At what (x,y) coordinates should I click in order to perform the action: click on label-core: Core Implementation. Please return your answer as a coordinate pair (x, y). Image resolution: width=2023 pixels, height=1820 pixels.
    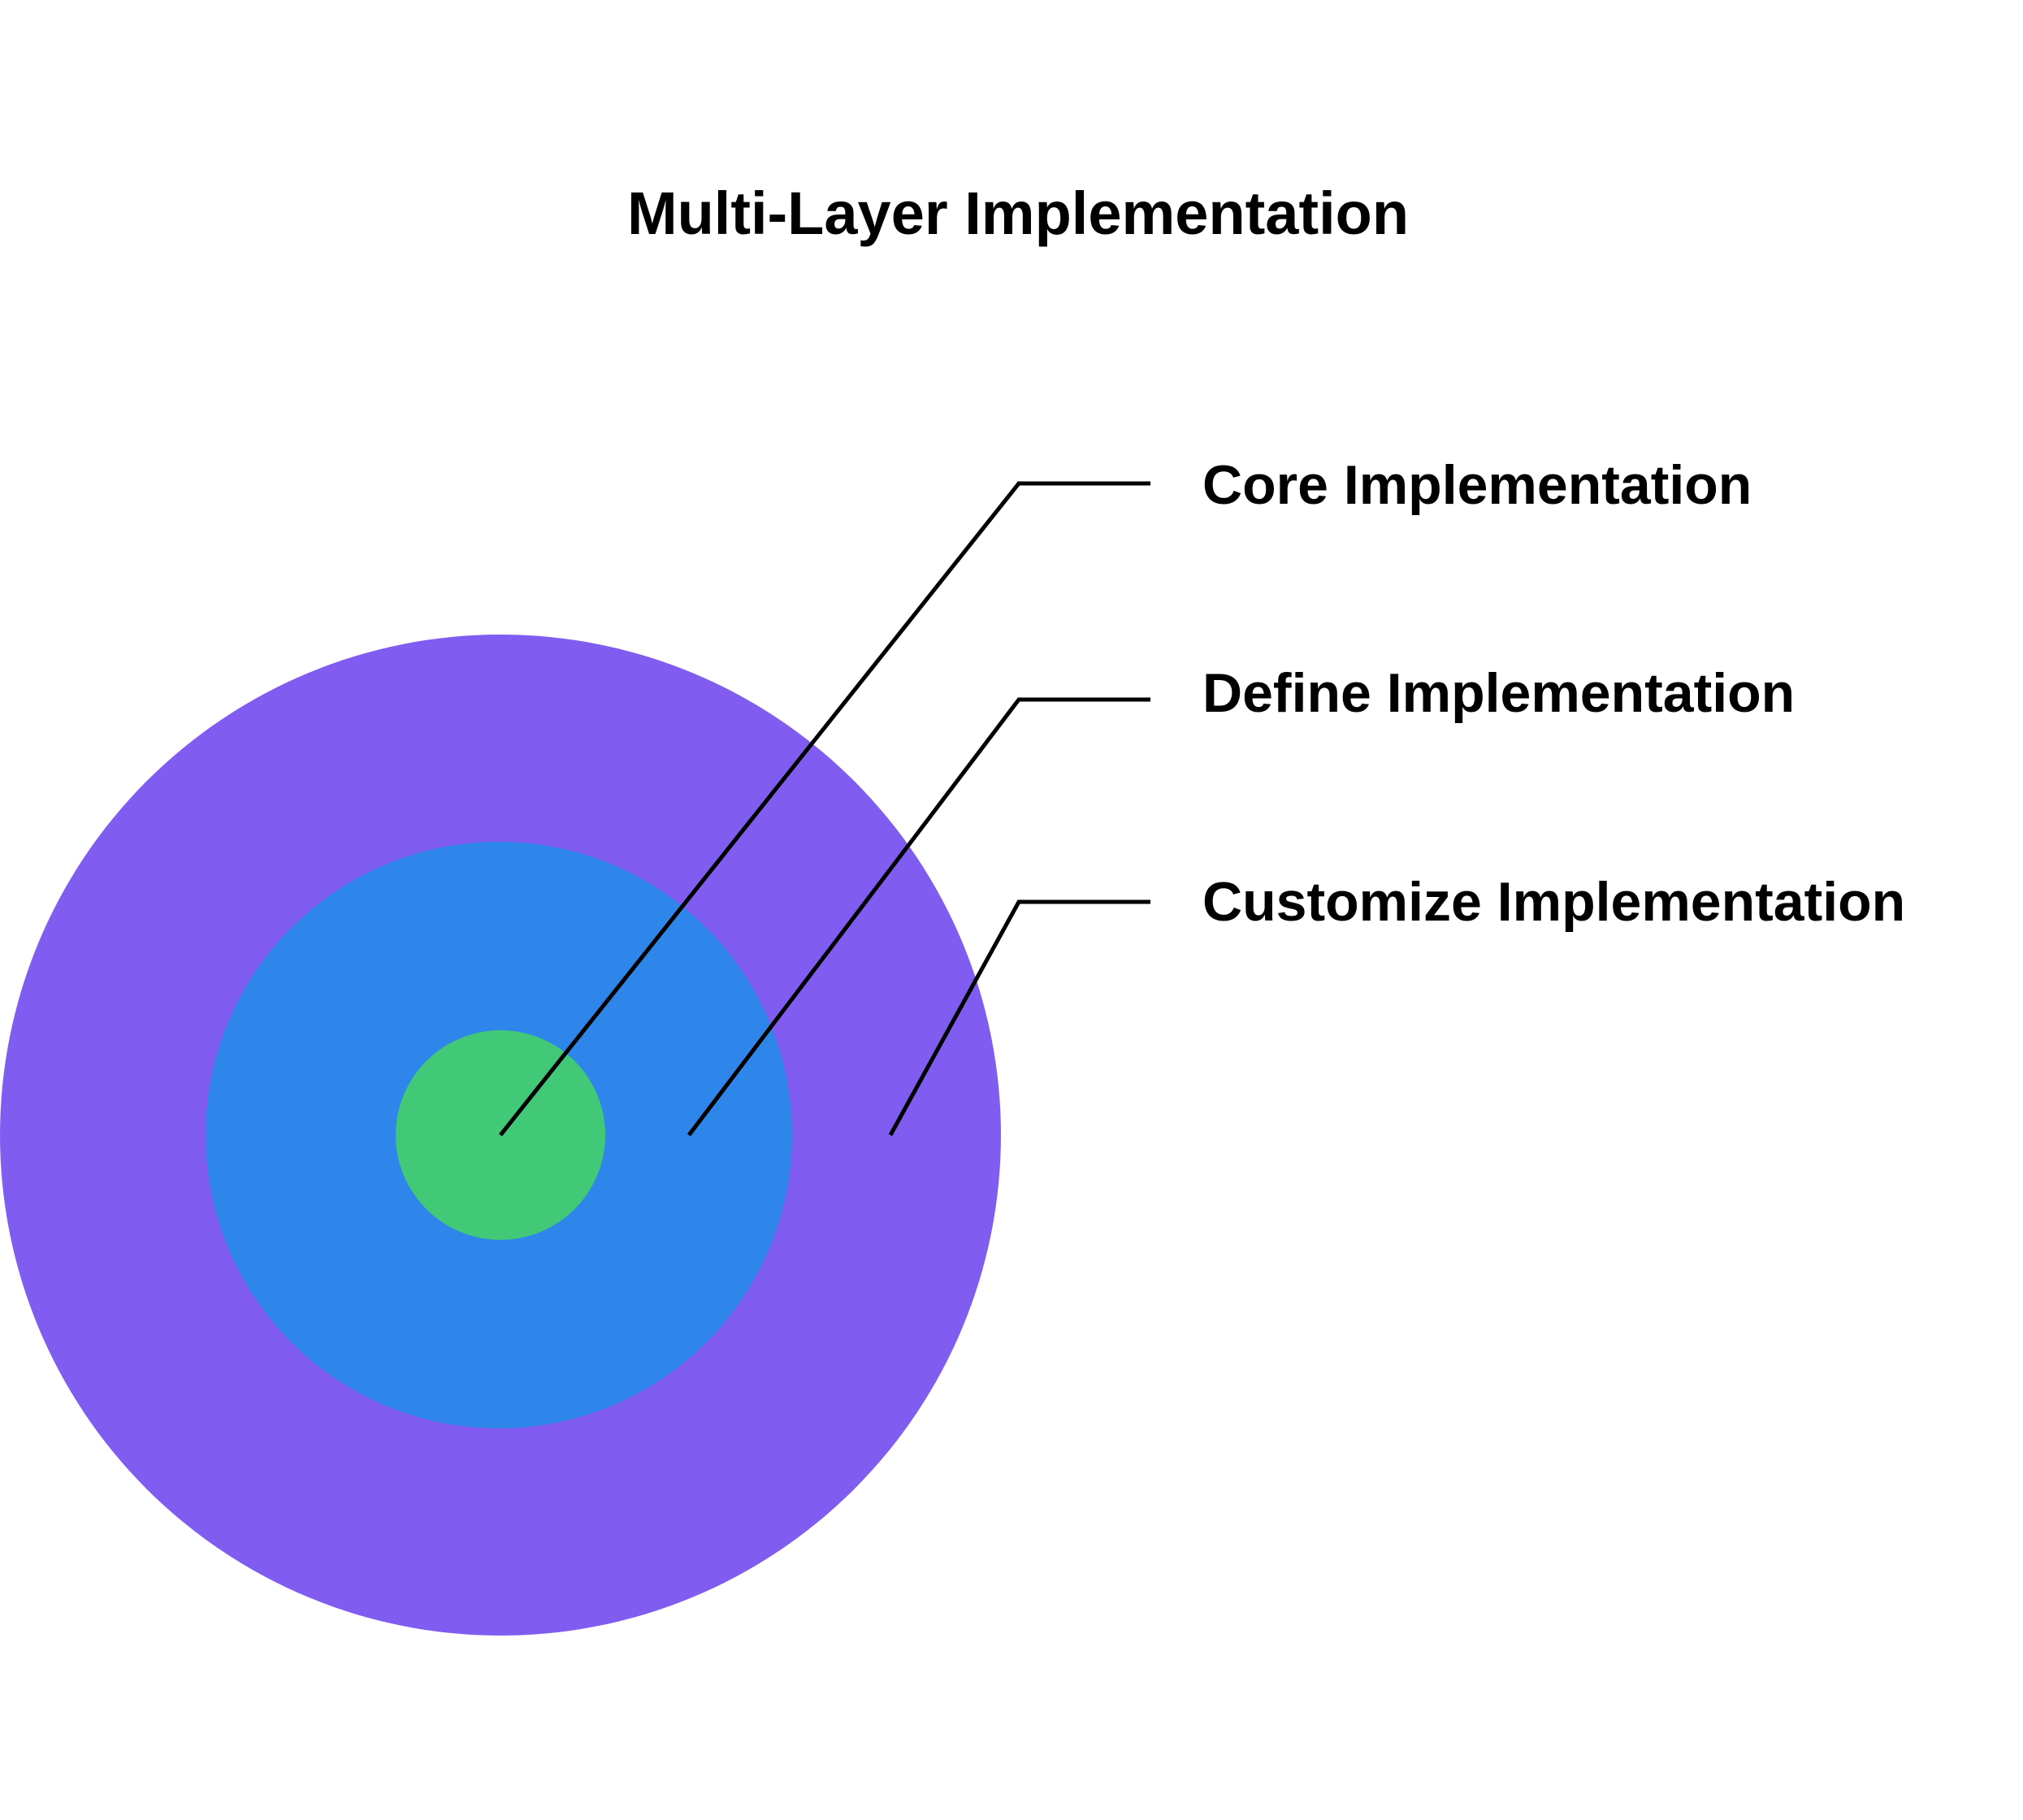
    Looking at the image, I should click on (1477, 485).